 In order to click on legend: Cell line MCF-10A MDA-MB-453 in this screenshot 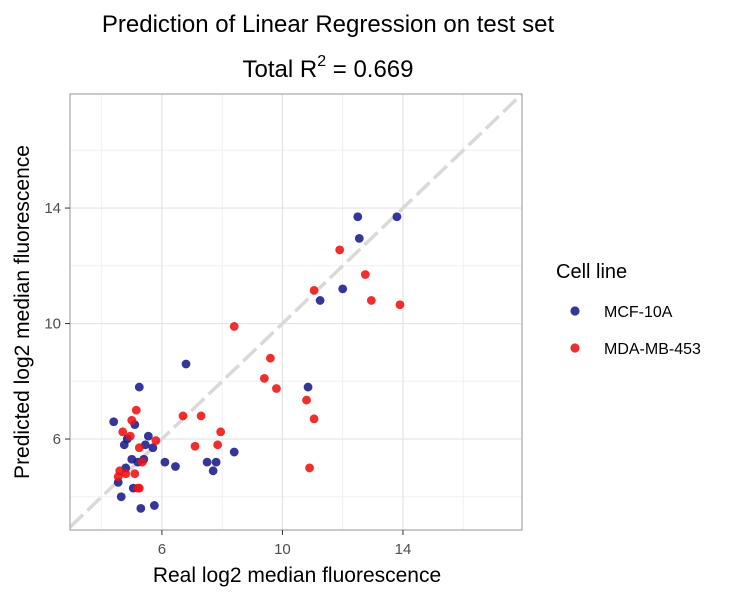, I will do `click(628, 309)`.